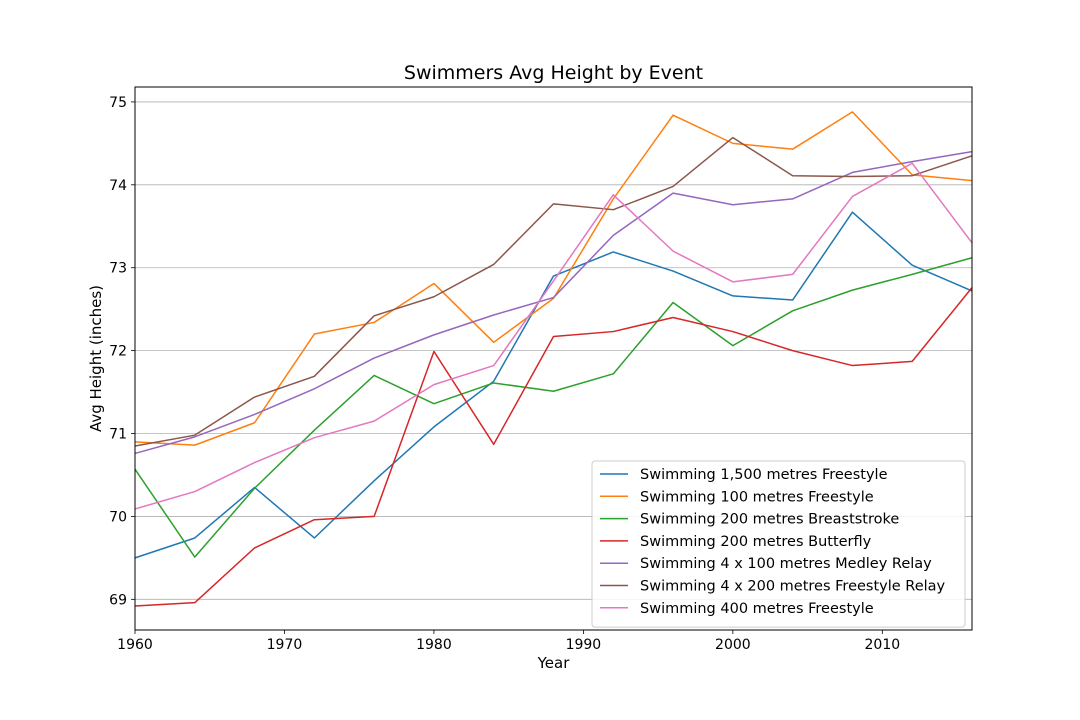  Describe the element at coordinates (118, 517) in the screenshot. I see `y-tick-label: 70` at that location.